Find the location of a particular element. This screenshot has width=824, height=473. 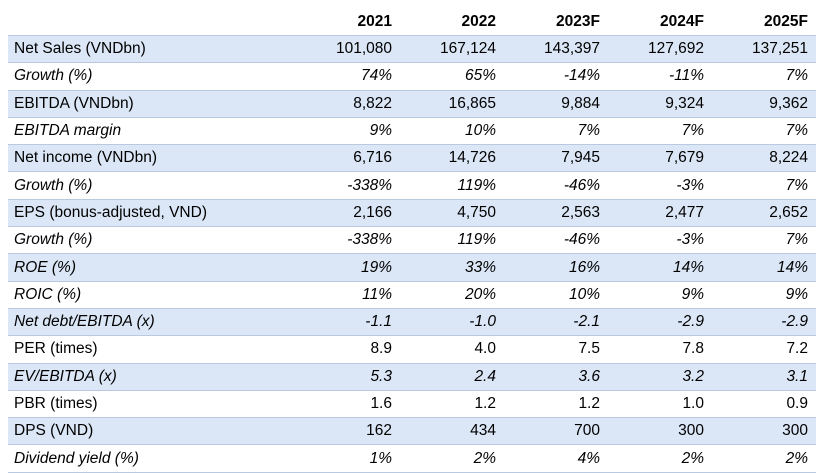

row-value-cell: 1% is located at coordinates (348, 458).